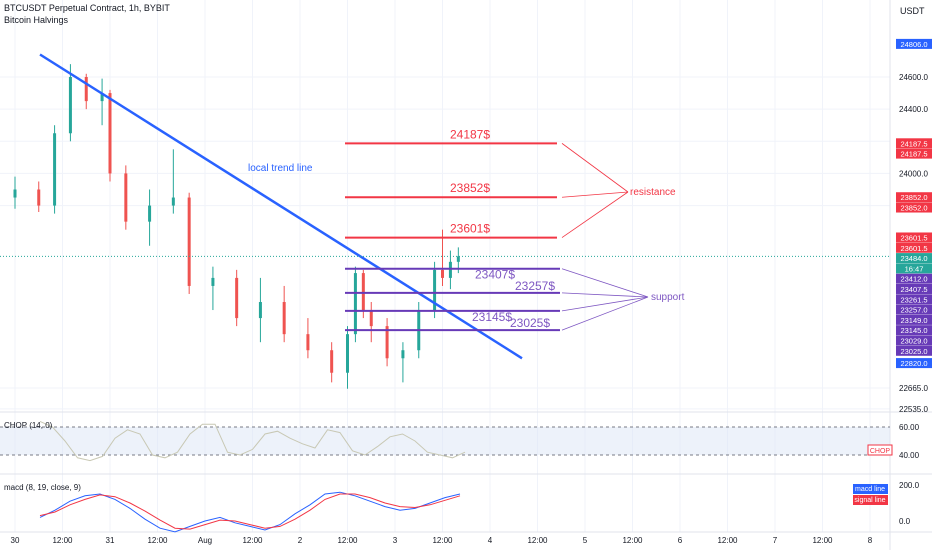 Image resolution: width=932 pixels, height=550 pixels. I want to click on time-tick-label: Aug, so click(205, 540).